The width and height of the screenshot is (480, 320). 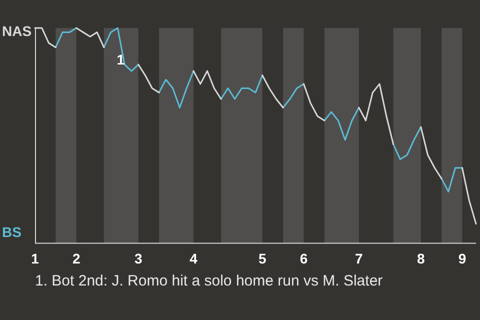 I want to click on text: 1. Bot 2nd: J. Romo hit a solo home run vs M. Slater, so click(x=209, y=281).